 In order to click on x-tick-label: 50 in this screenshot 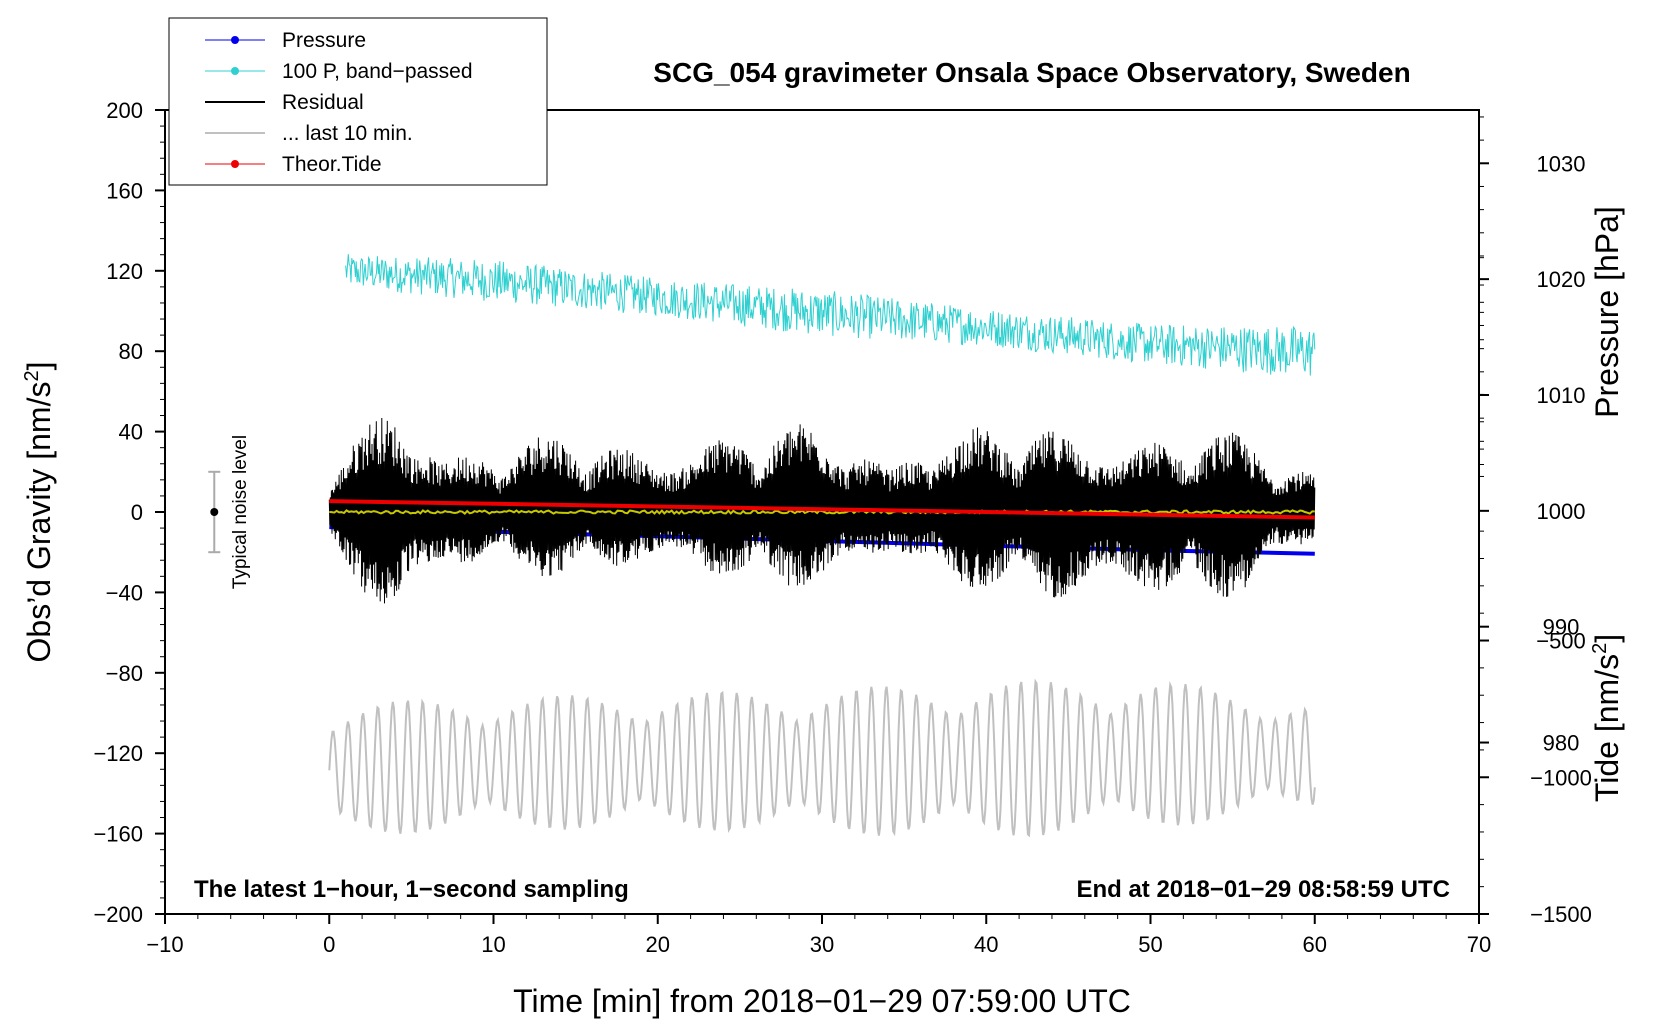, I will do `click(1150, 944)`.